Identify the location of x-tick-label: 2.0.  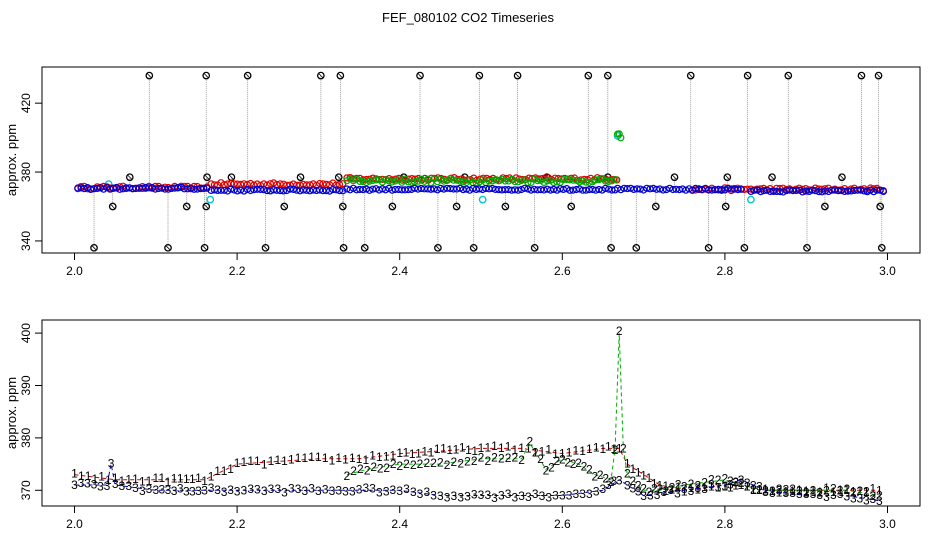
(74, 524).